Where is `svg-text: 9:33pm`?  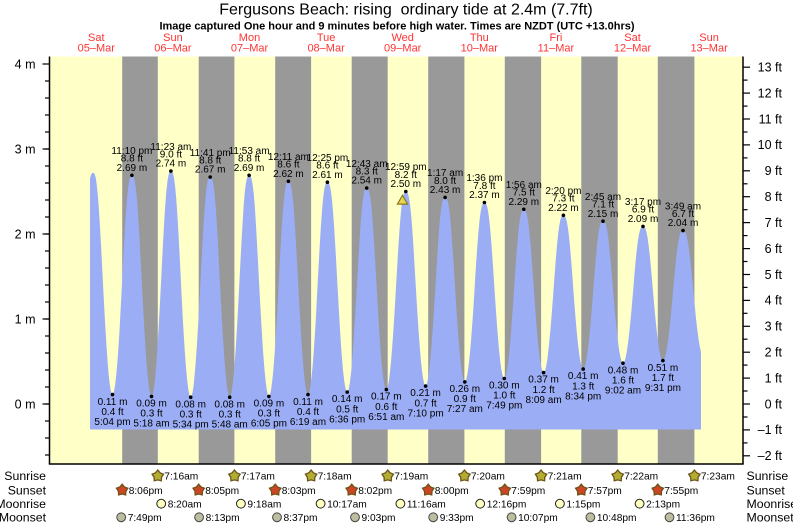 svg-text: 9:33pm is located at coordinates (457, 518).